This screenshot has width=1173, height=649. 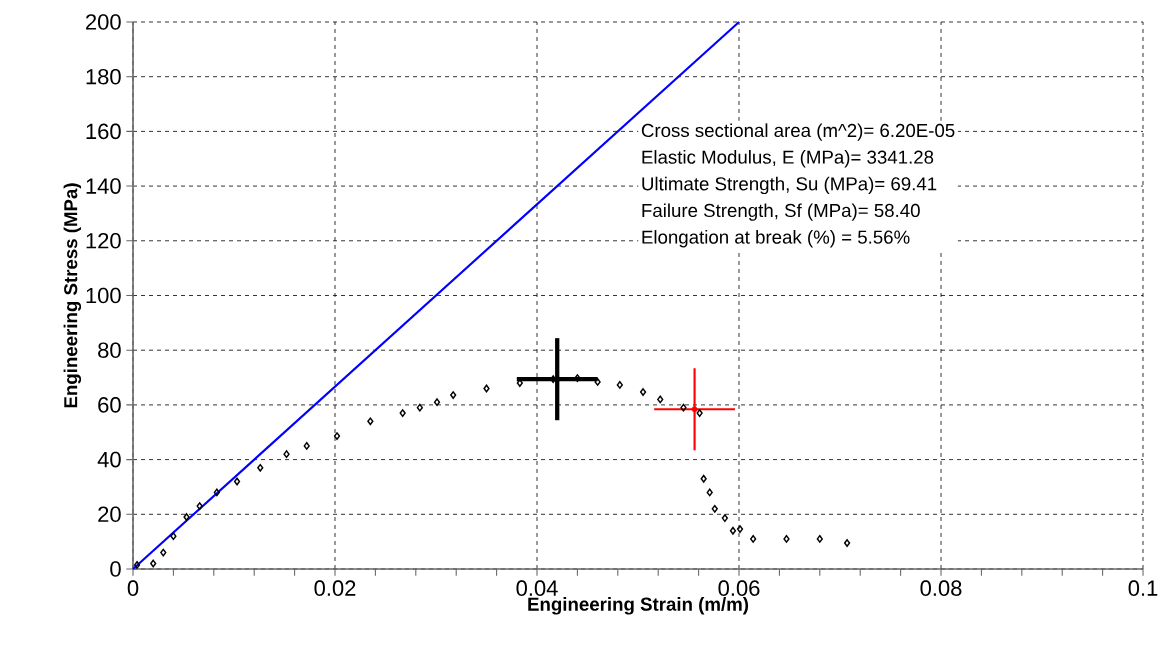 What do you see at coordinates (776, 239) in the screenshot?
I see `annotation: Elongation at break (%) = 5.56%` at bounding box center [776, 239].